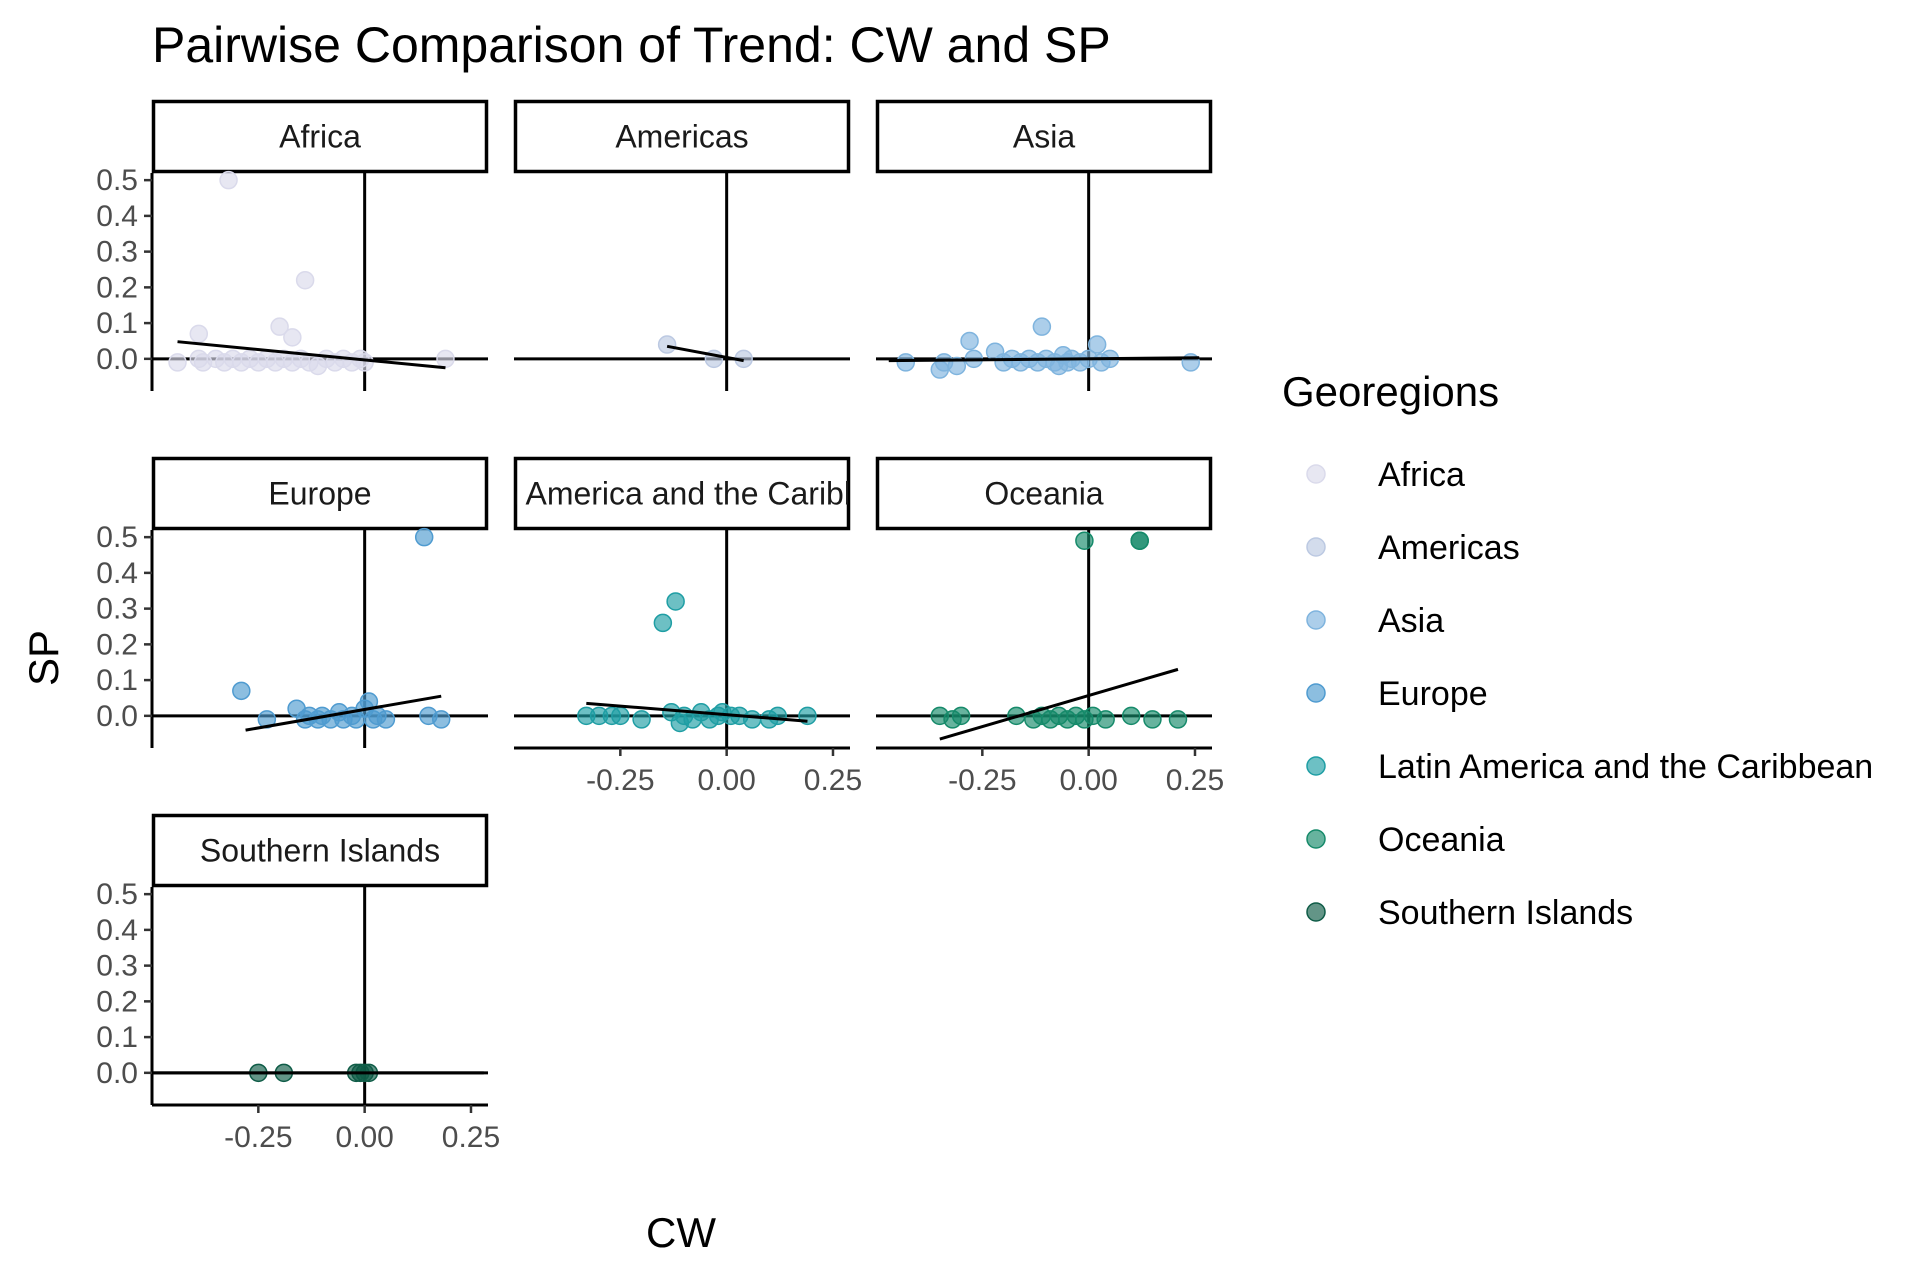 Image resolution: width=1931 pixels, height=1265 pixels. I want to click on facet-oceania: Oceania -0.25 0.00 0.25, so click(1049, 626).